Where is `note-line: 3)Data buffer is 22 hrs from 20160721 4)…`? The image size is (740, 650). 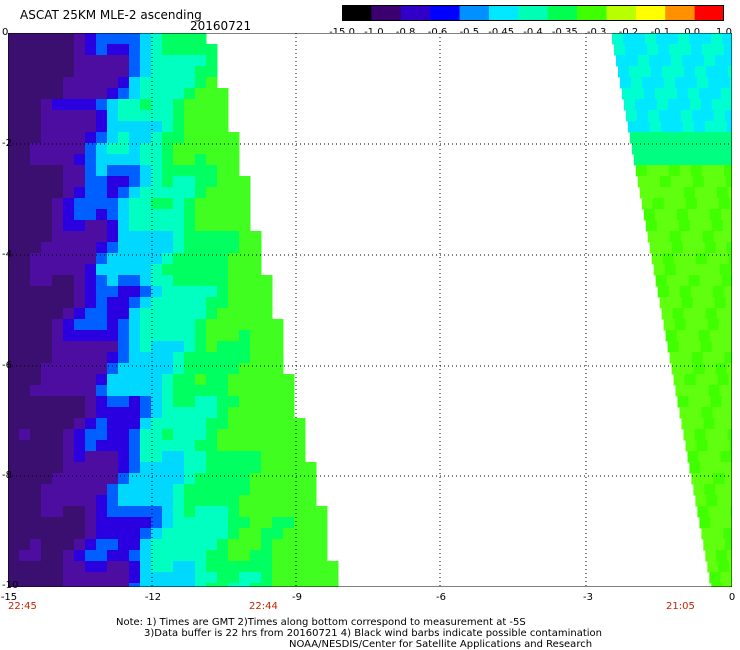
note-line: 3)Data buffer is 22 hrs from 20160721 4)… is located at coordinates (373, 633).